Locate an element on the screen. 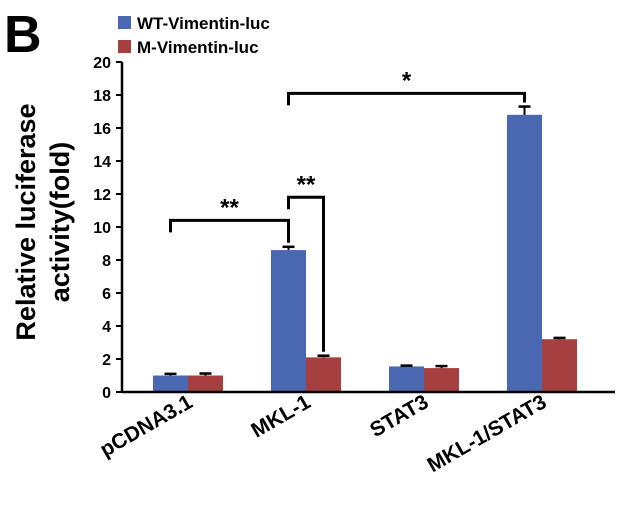 The image size is (628, 512). y-tick-label: 20 is located at coordinates (102, 63).